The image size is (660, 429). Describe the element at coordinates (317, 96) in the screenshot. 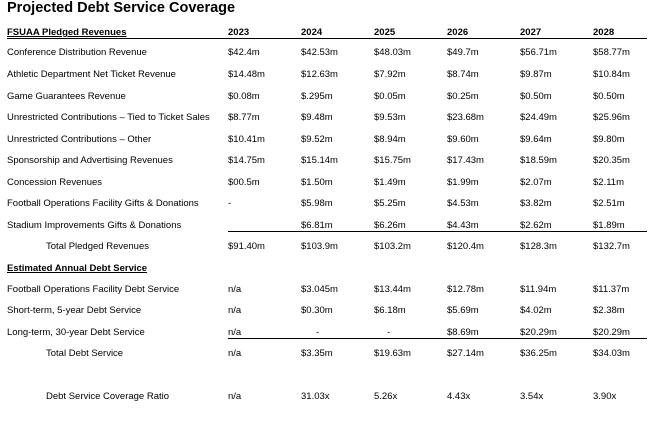

I see `table-cell: $.295m` at that location.